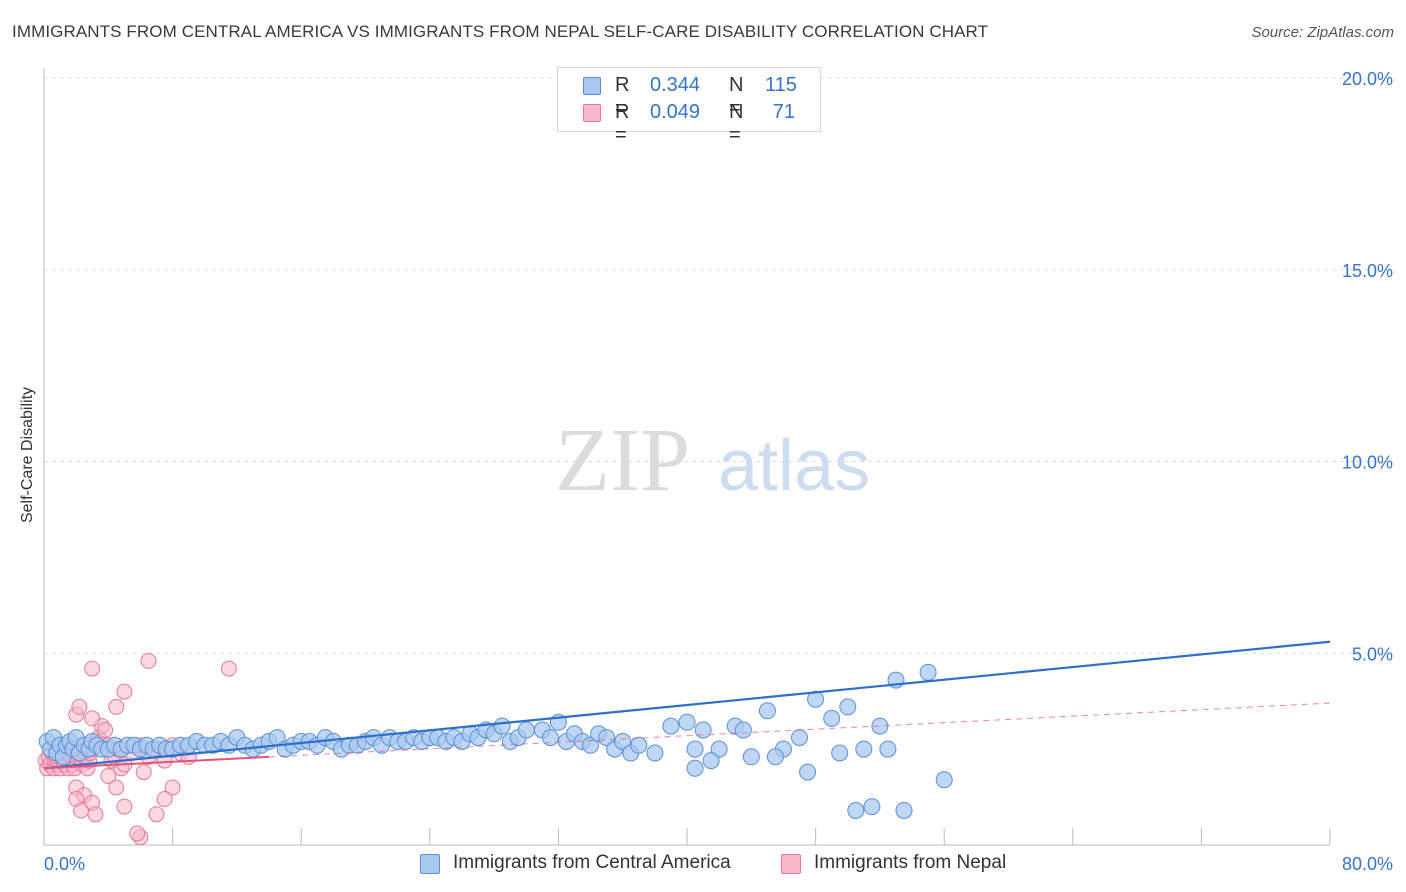 This screenshot has width=1406, height=892. What do you see at coordinates (592, 862) in the screenshot?
I see `series-label: Immigrants from Central America` at bounding box center [592, 862].